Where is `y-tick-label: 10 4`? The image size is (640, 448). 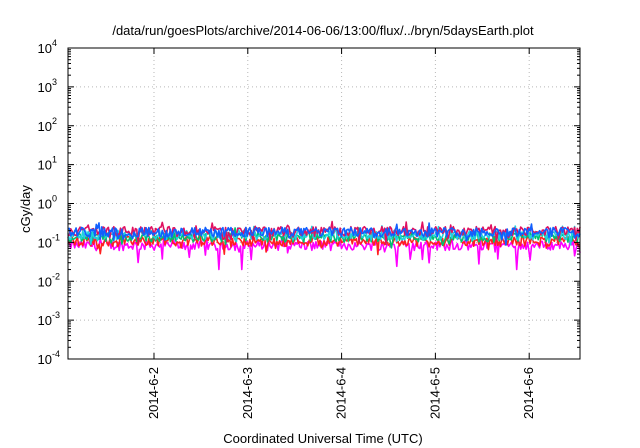
y-tick-label: 10 4 is located at coordinates (47, 47).